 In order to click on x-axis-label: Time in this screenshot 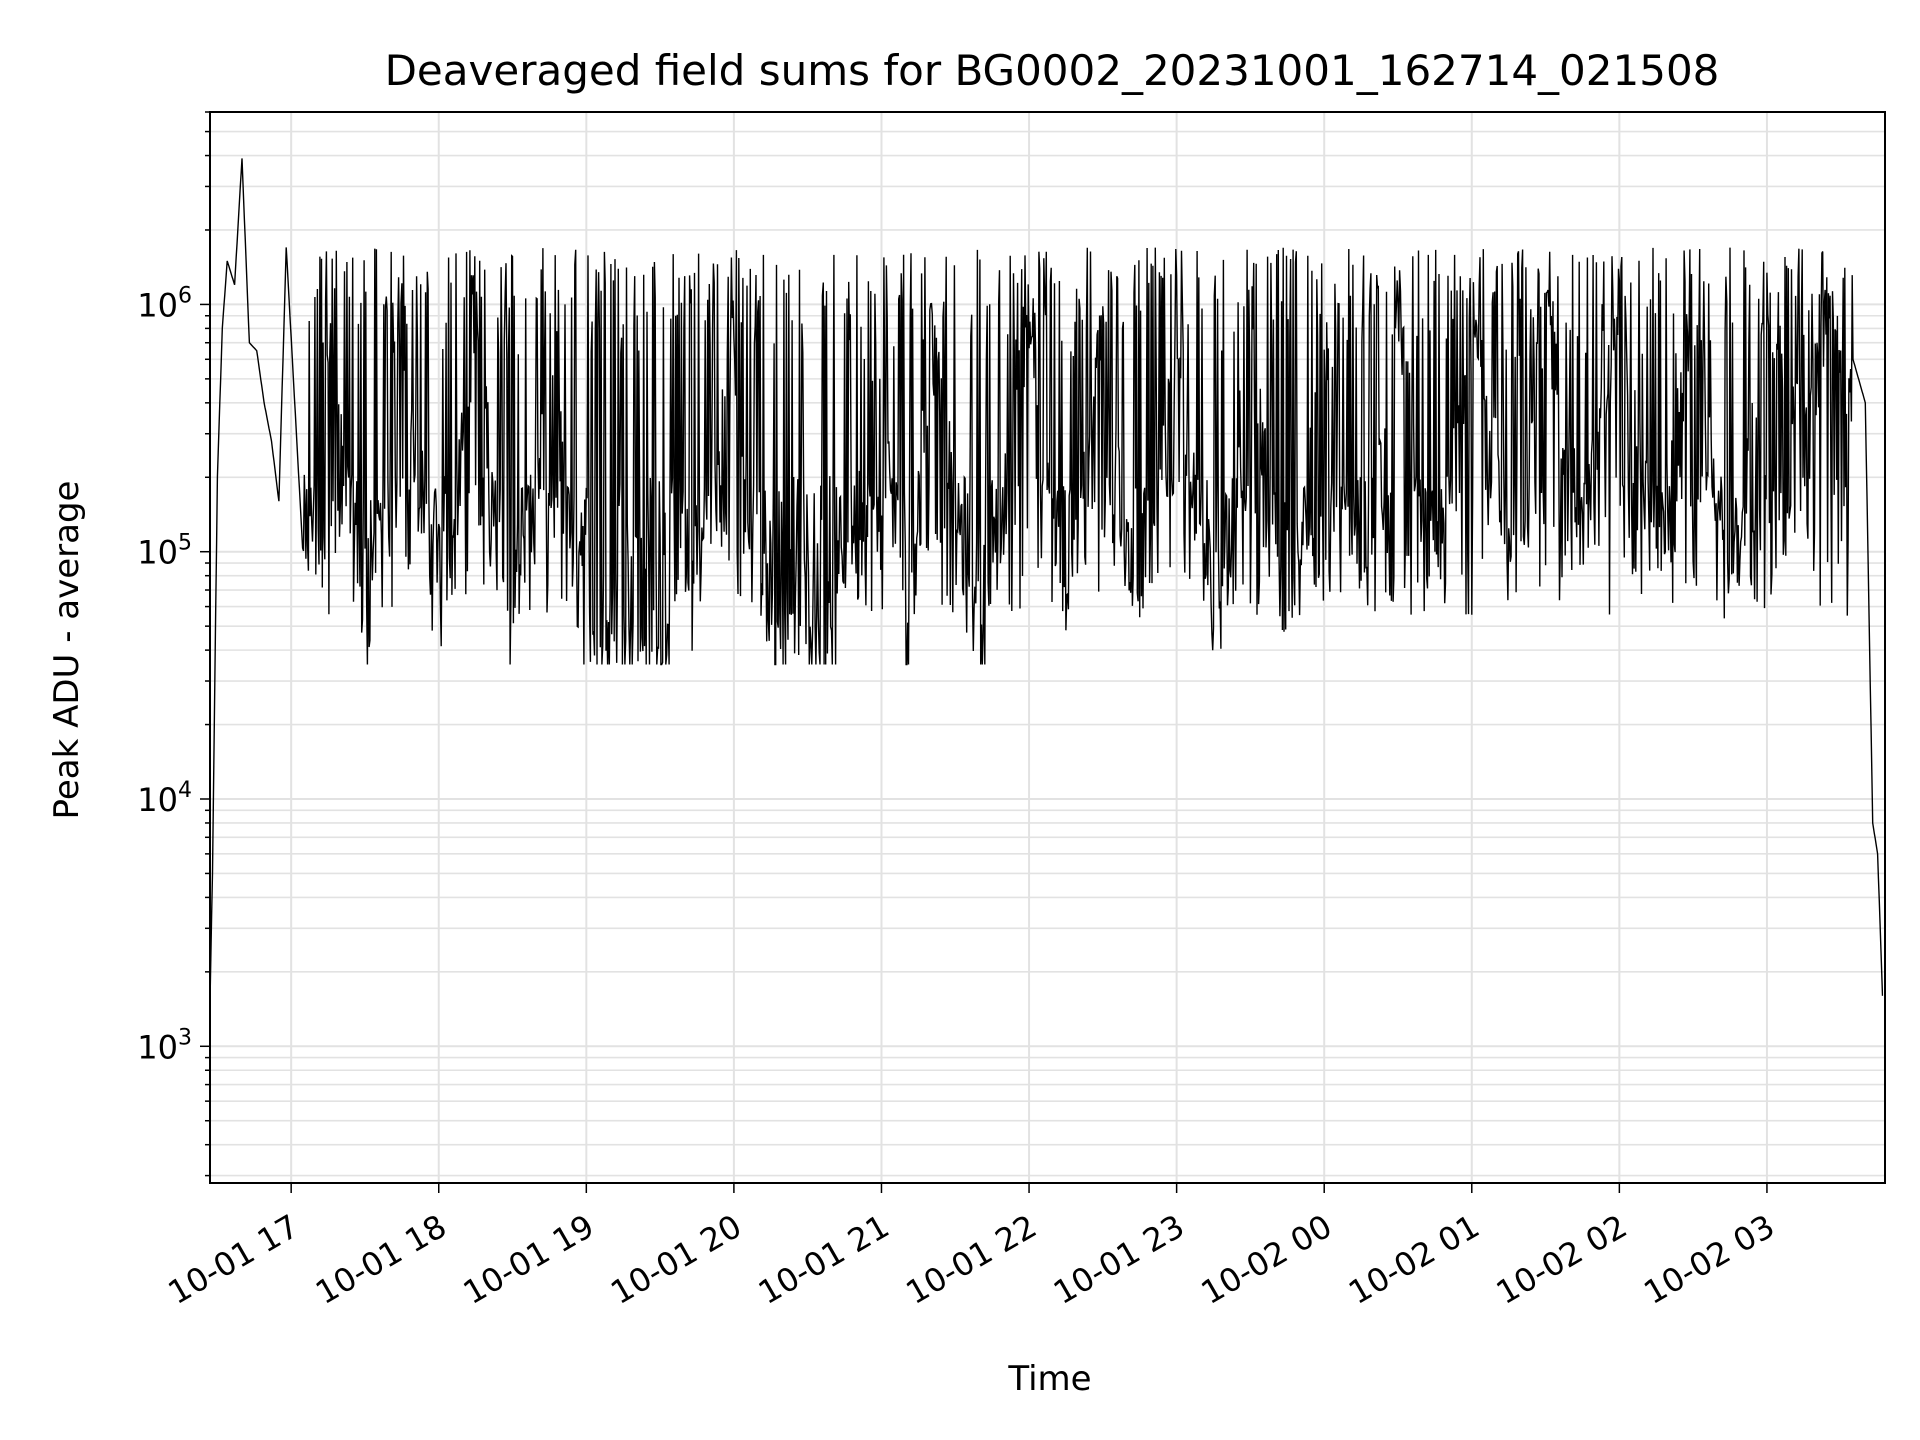, I will do `click(1049, 1379)`.